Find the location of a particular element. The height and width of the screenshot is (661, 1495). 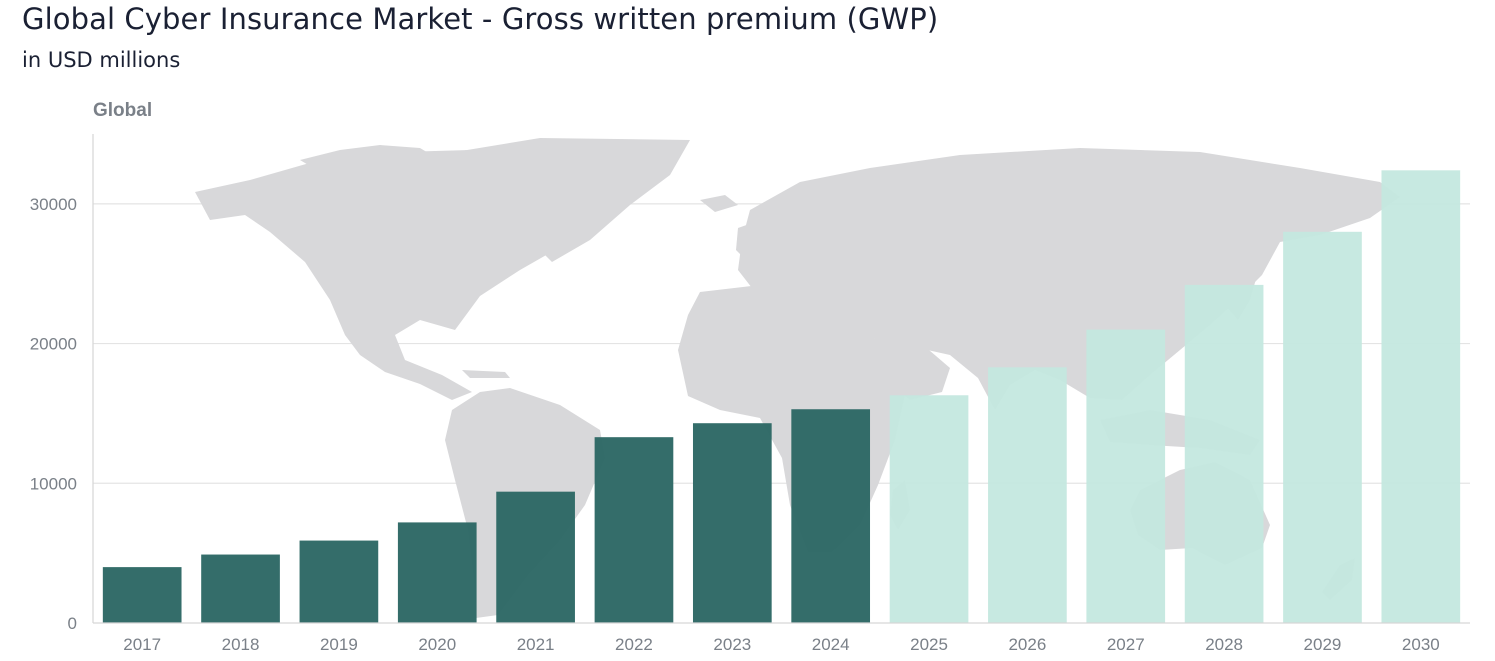

bar-2026-forecast is located at coordinates (1027, 495).